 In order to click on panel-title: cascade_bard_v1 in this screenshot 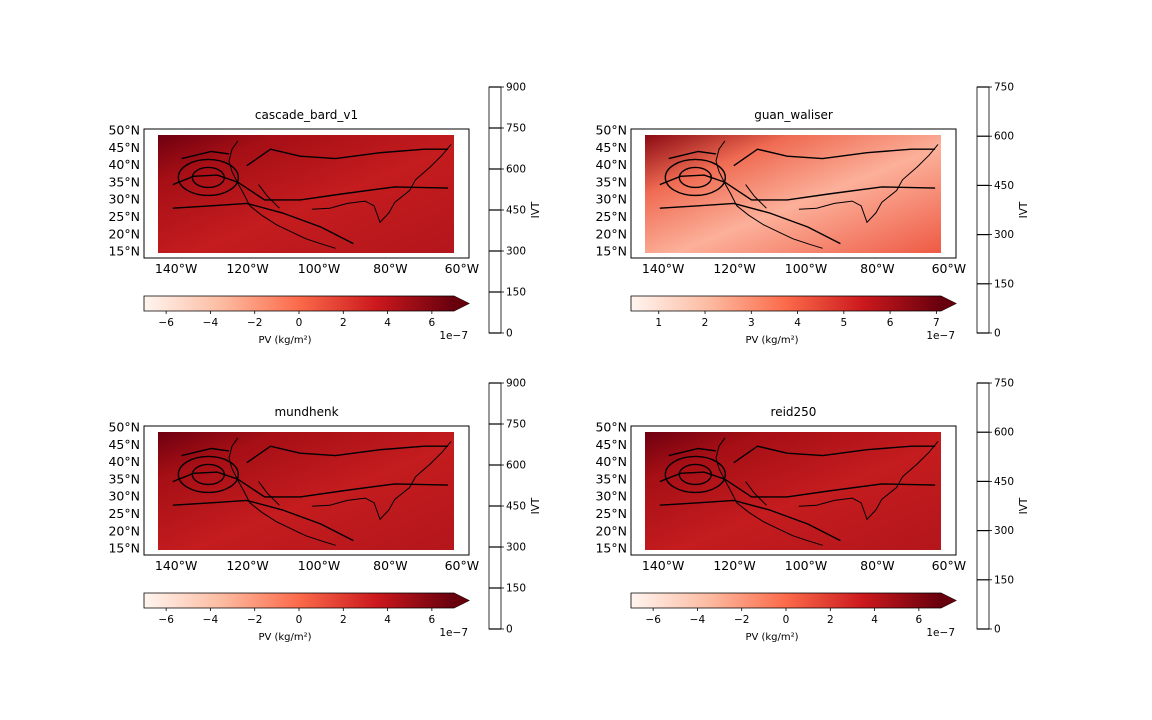, I will do `click(306, 115)`.